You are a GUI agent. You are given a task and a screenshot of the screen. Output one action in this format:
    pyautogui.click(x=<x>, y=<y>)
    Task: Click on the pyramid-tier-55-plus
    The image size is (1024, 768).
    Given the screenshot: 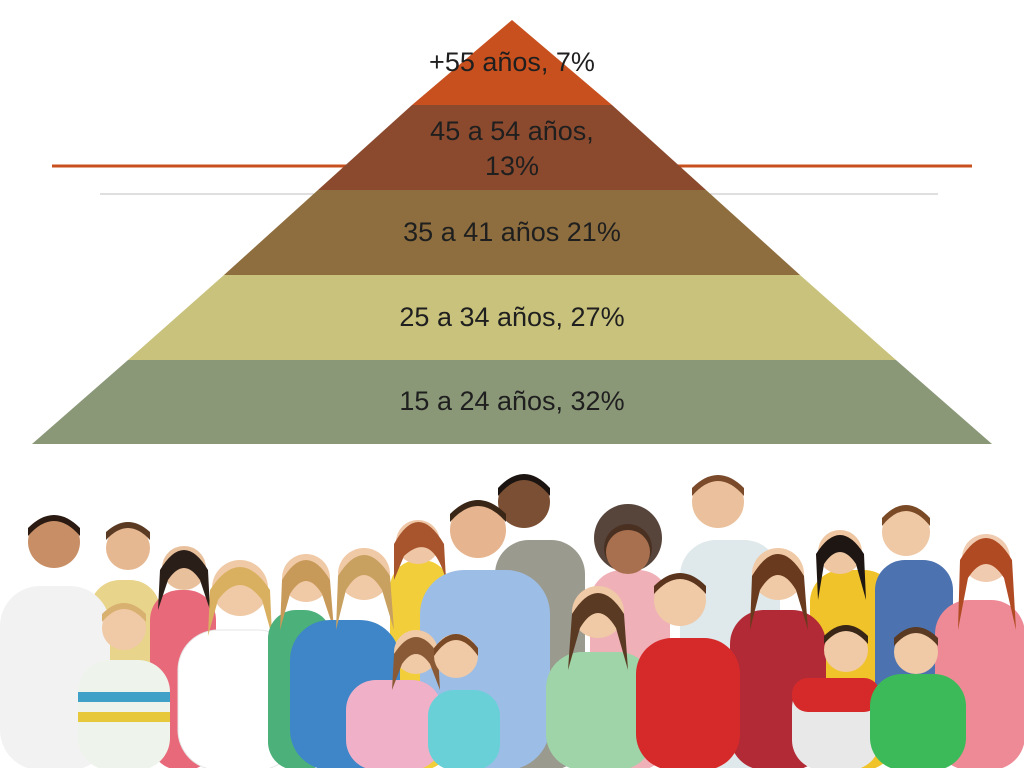 What is the action you would take?
    pyautogui.click(x=512, y=62)
    